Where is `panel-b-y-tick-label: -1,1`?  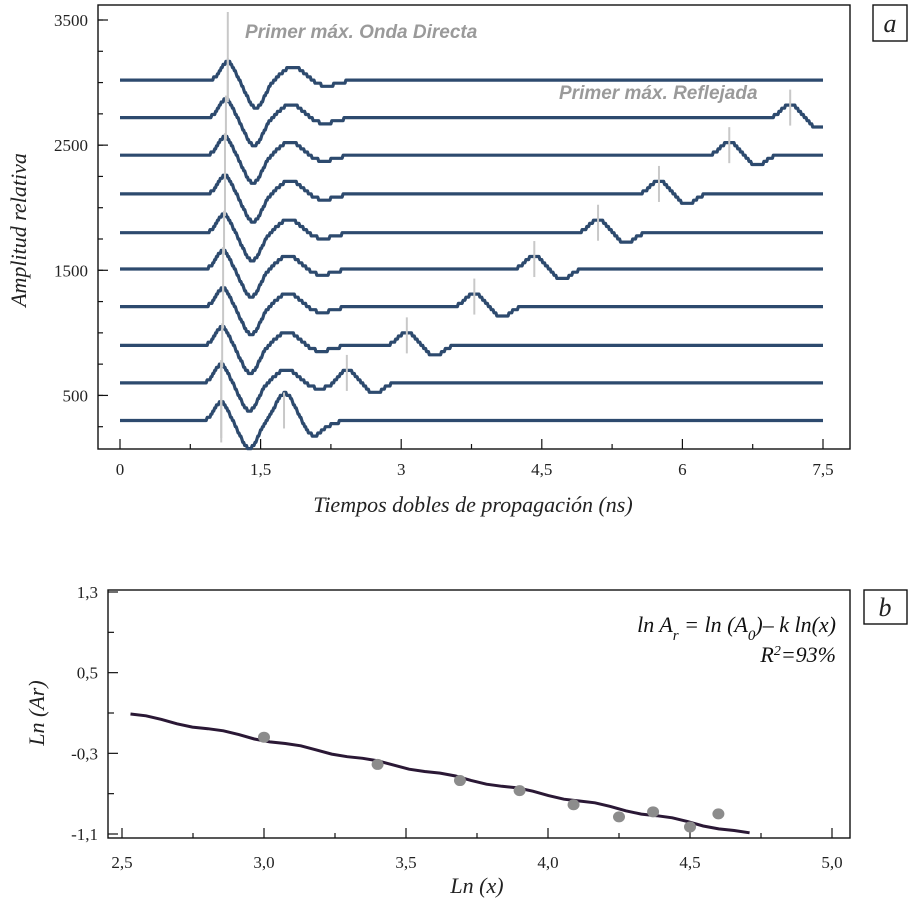 panel-b-y-tick-label: -1,1 is located at coordinates (84, 834).